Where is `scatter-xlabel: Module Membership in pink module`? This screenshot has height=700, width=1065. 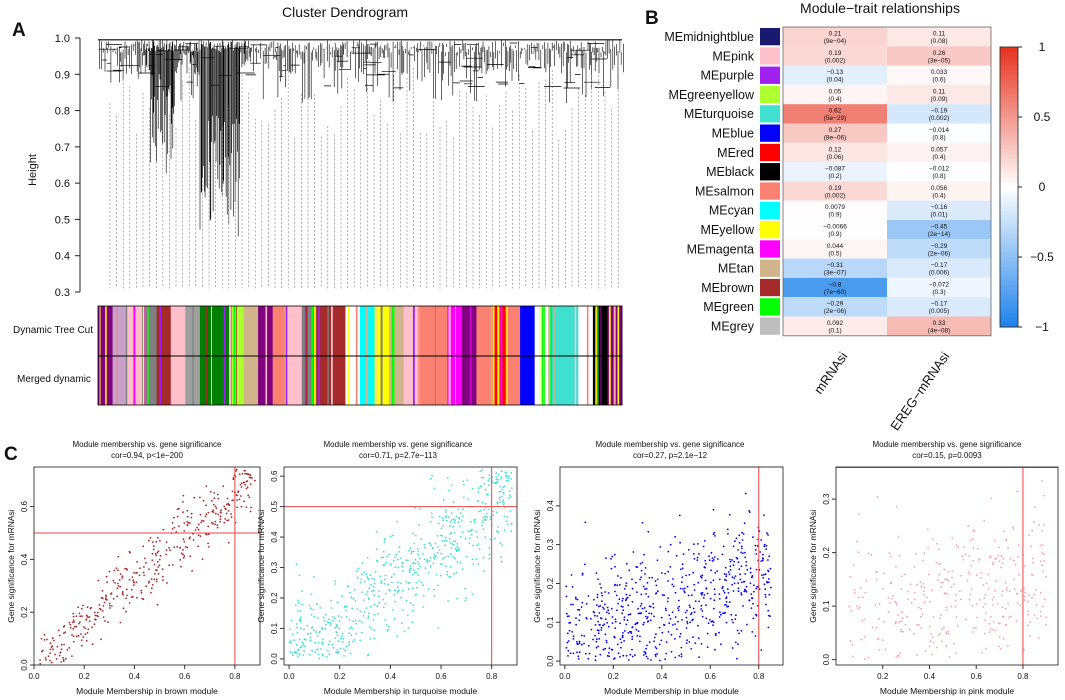 scatter-xlabel: Module Membership in pink module is located at coordinates (947, 691).